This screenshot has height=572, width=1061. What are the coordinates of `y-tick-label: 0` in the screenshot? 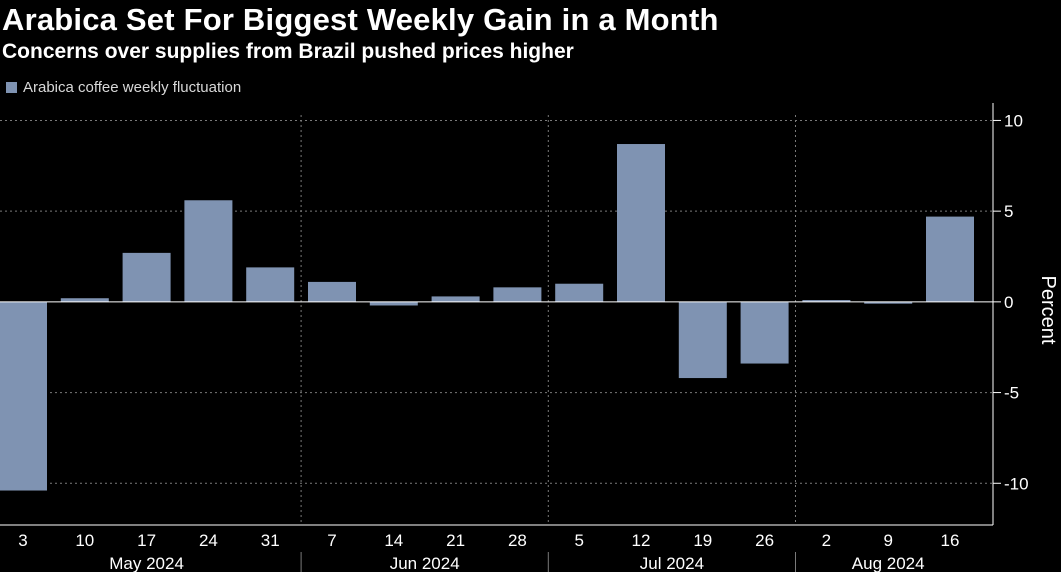 It's located at (1008, 302).